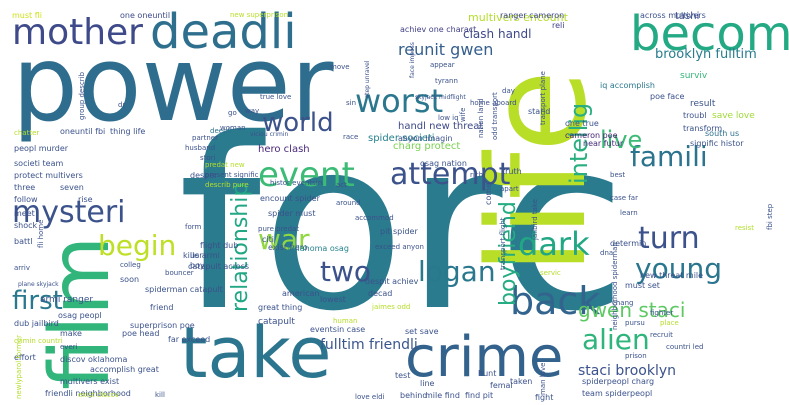 The width and height of the screenshot is (789, 405). Describe the element at coordinates (623, 303) in the screenshot. I see `word: chang` at that location.